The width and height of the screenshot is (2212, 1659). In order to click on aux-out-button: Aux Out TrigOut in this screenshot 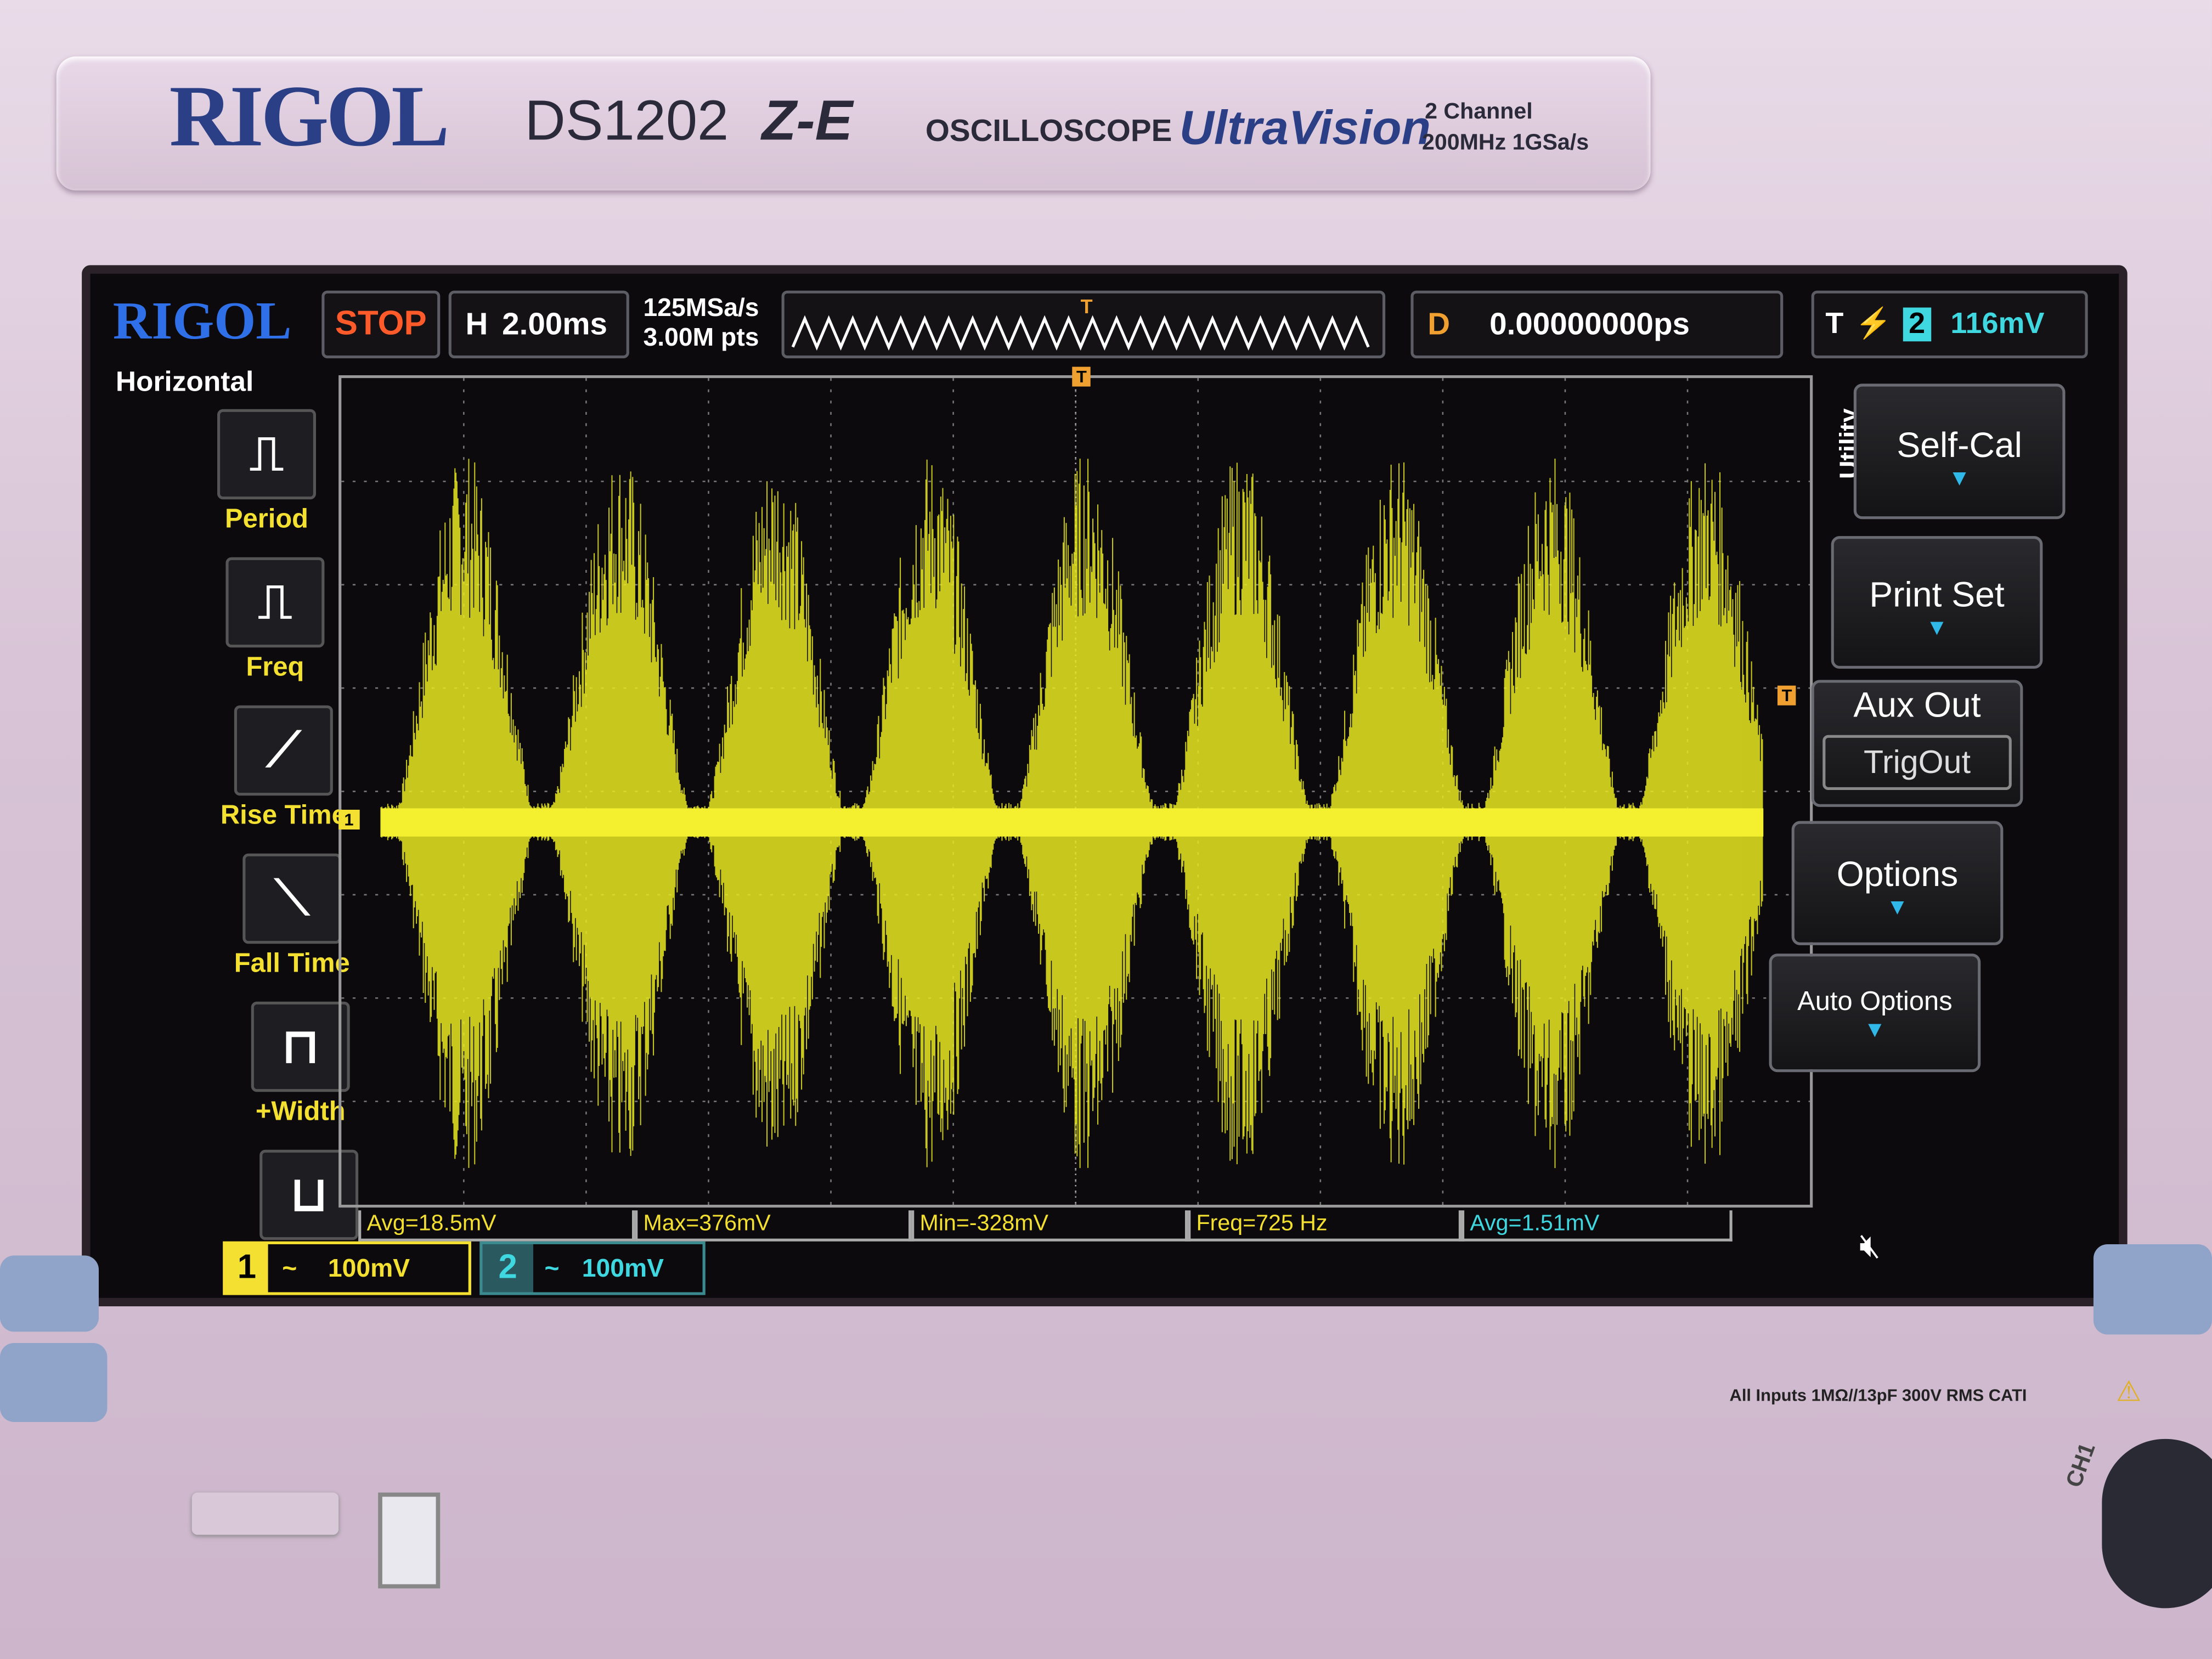, I will do `click(1917, 744)`.